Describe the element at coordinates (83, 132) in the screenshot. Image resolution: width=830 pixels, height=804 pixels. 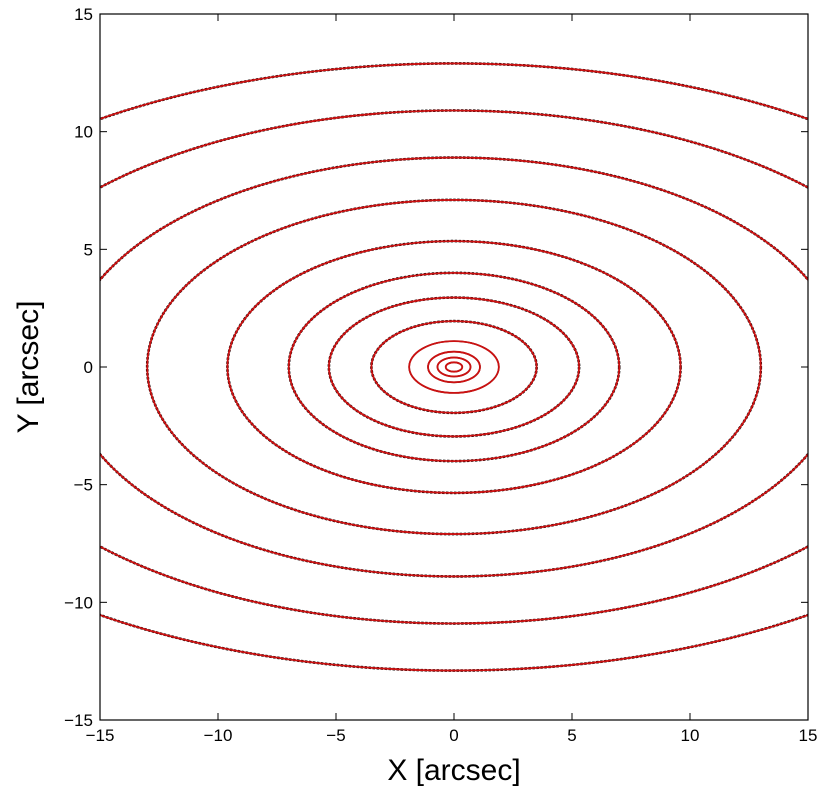
I see `y-tick-label: 10` at that location.